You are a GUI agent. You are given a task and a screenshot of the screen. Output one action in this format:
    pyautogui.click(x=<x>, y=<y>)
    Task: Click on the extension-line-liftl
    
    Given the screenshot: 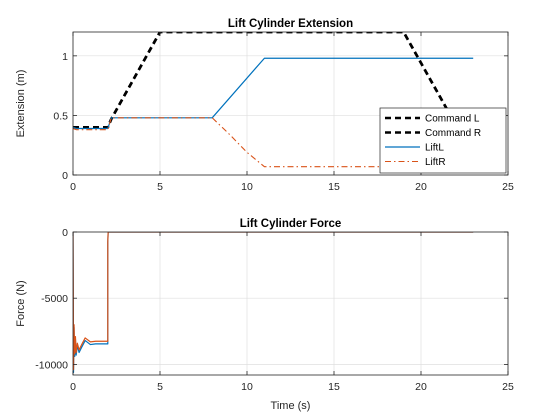 What is the action you would take?
    pyautogui.click(x=273, y=93)
    